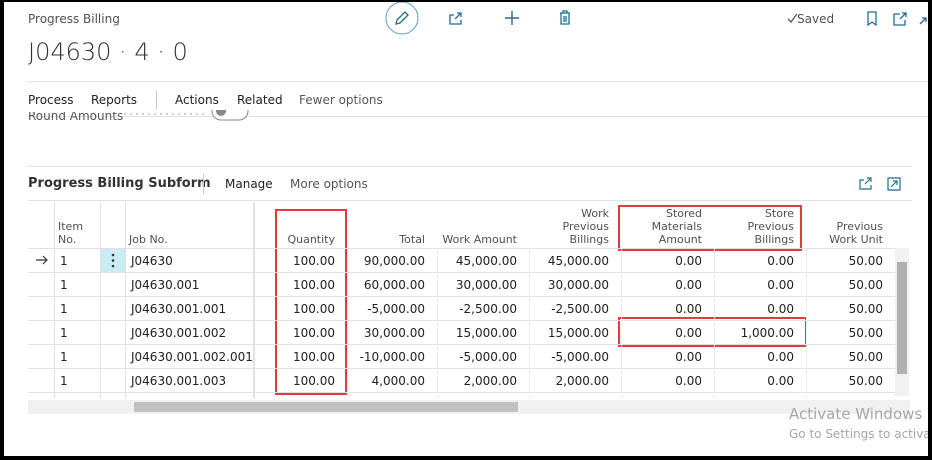  I want to click on cell: J04630.001.002.001, so click(192, 357).